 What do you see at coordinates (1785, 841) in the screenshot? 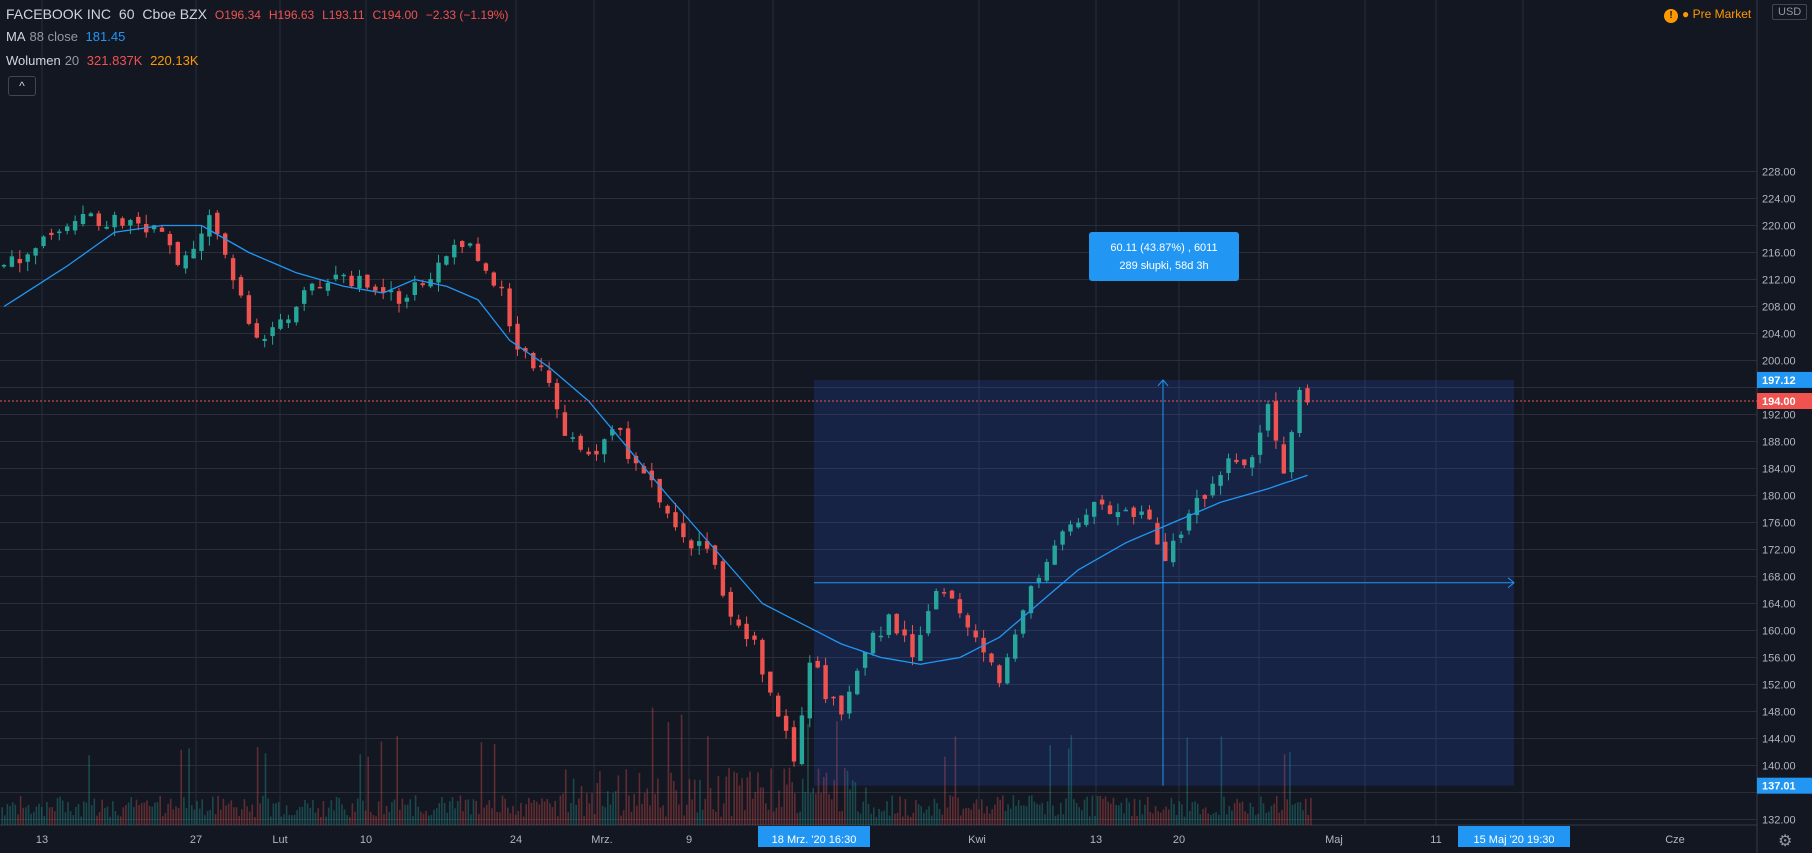
I see `settings-gear-icon: ⚙` at bounding box center [1785, 841].